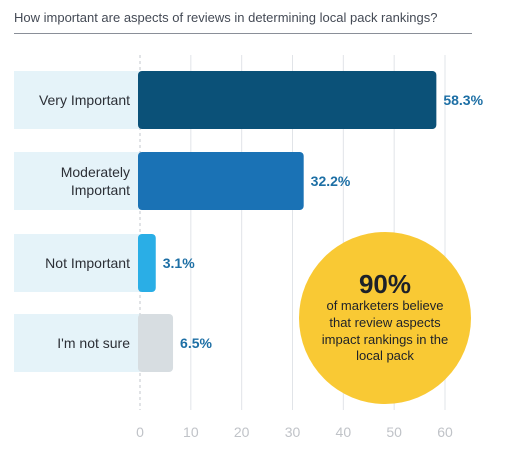 This screenshot has width=512, height=453. What do you see at coordinates (93, 343) in the screenshot?
I see `category-label: I'm not sure` at bounding box center [93, 343].